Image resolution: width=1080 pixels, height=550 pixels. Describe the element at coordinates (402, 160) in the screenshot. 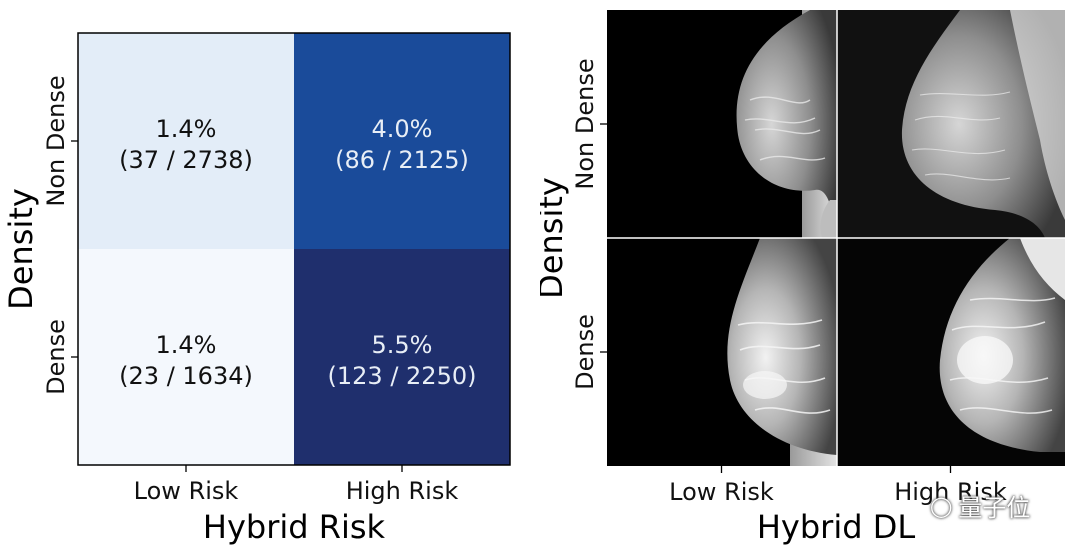

I see `heatmap-cell-counts: (86 / 2125)` at that location.